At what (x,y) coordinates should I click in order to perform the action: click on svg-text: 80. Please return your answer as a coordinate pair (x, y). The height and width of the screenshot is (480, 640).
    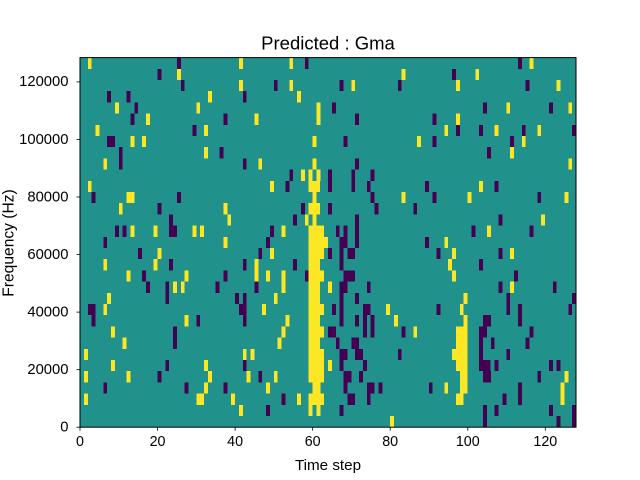
    Looking at the image, I should click on (390, 442).